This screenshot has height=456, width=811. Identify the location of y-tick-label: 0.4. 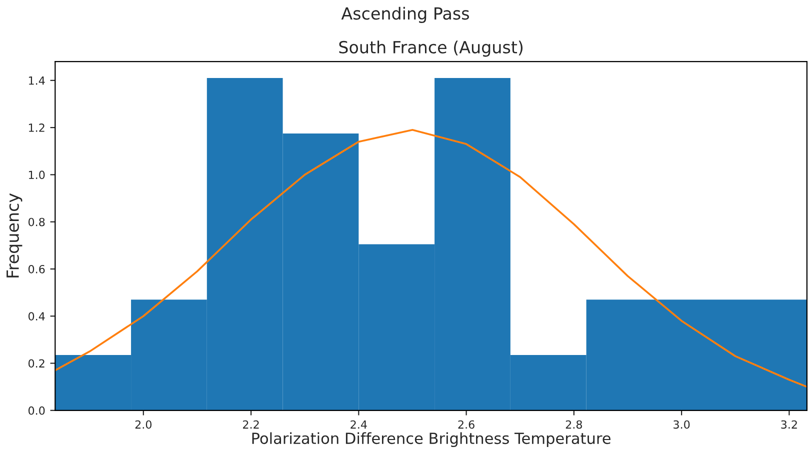
(36, 316).